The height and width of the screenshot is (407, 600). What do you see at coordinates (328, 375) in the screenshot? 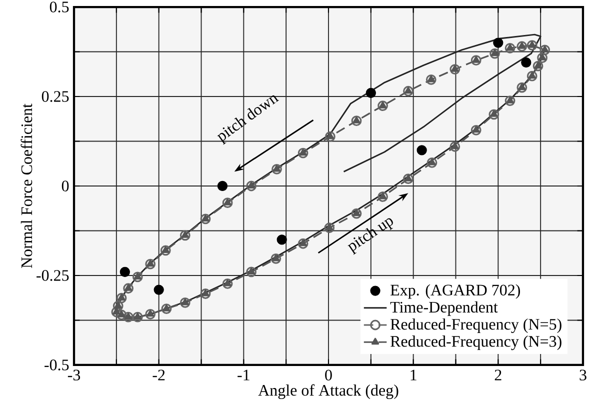
I see `x-tick-label: 0` at bounding box center [328, 375].